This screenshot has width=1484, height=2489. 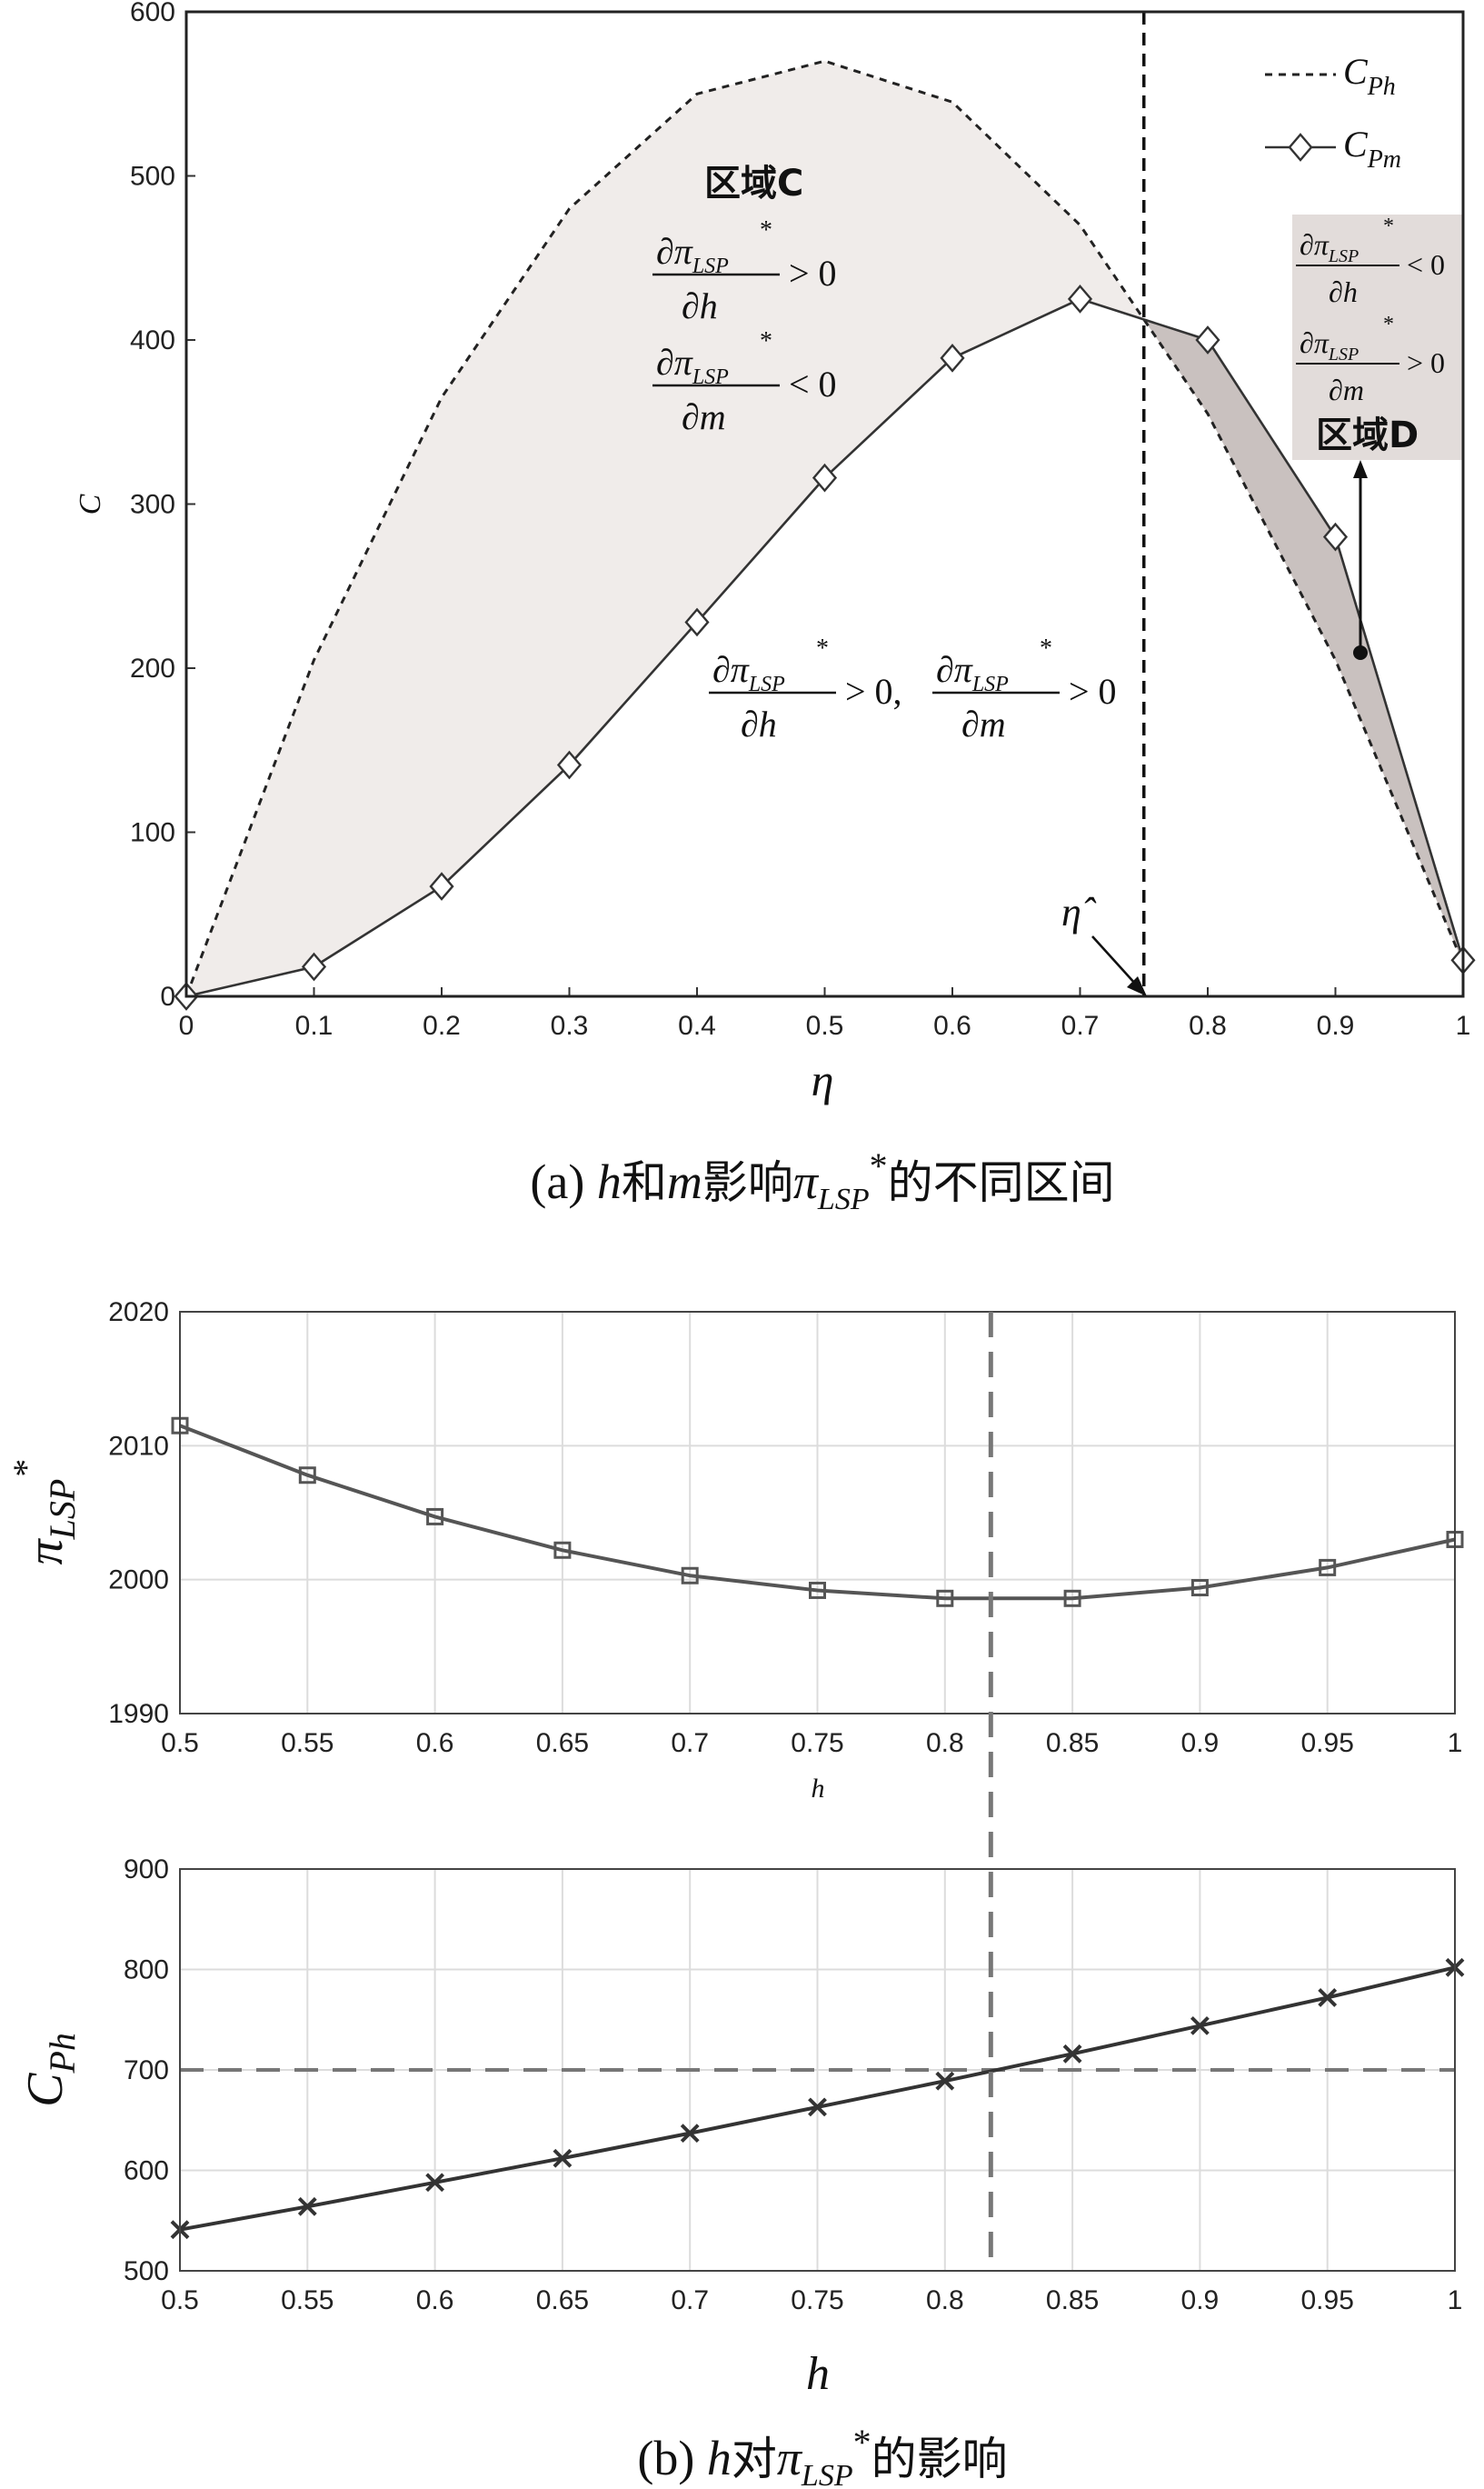 What do you see at coordinates (1377, 337) in the screenshot?
I see `chart-a-region-d-box` at bounding box center [1377, 337].